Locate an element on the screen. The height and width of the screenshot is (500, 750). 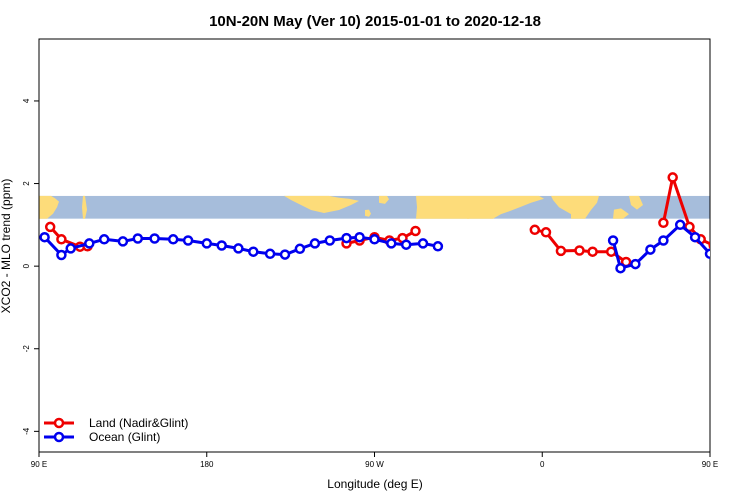
y-axis: -4 -2 0 2 4 is located at coordinates (30, 266).